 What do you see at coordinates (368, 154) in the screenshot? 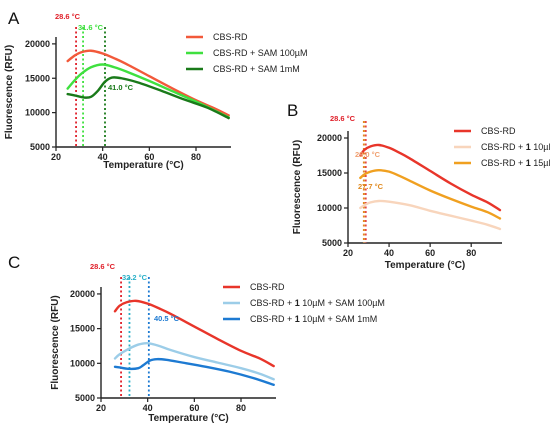
I see `tm-annotation: 28.0 °C` at bounding box center [368, 154].